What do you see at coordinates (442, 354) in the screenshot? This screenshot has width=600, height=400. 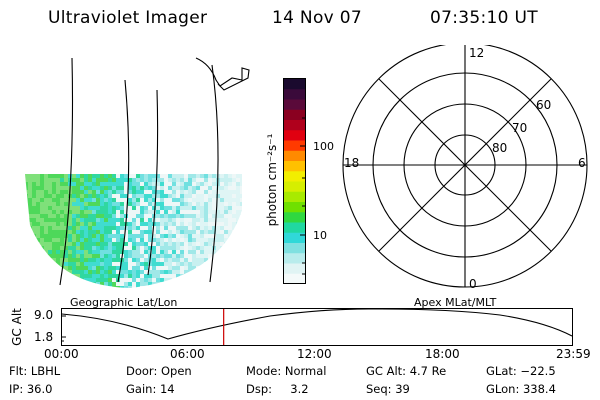 I see `timeline-xtick: 18:00` at bounding box center [442, 354].